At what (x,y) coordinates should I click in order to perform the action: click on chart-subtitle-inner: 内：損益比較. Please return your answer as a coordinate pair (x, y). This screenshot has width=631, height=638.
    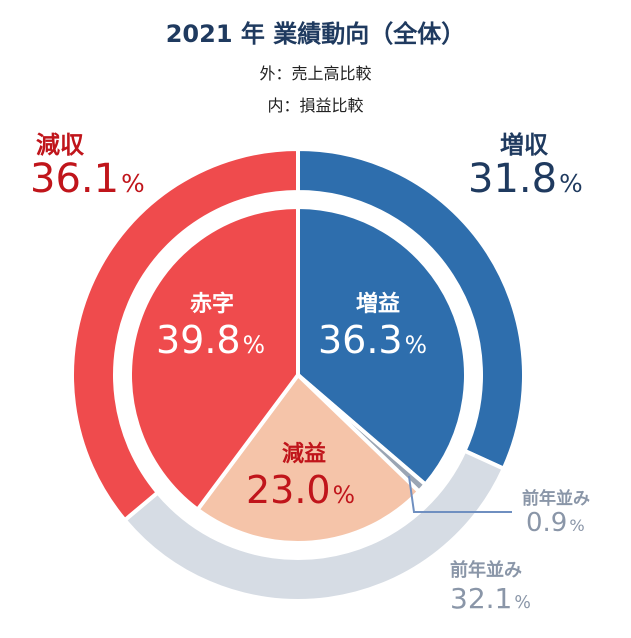
    Looking at the image, I should click on (315, 105).